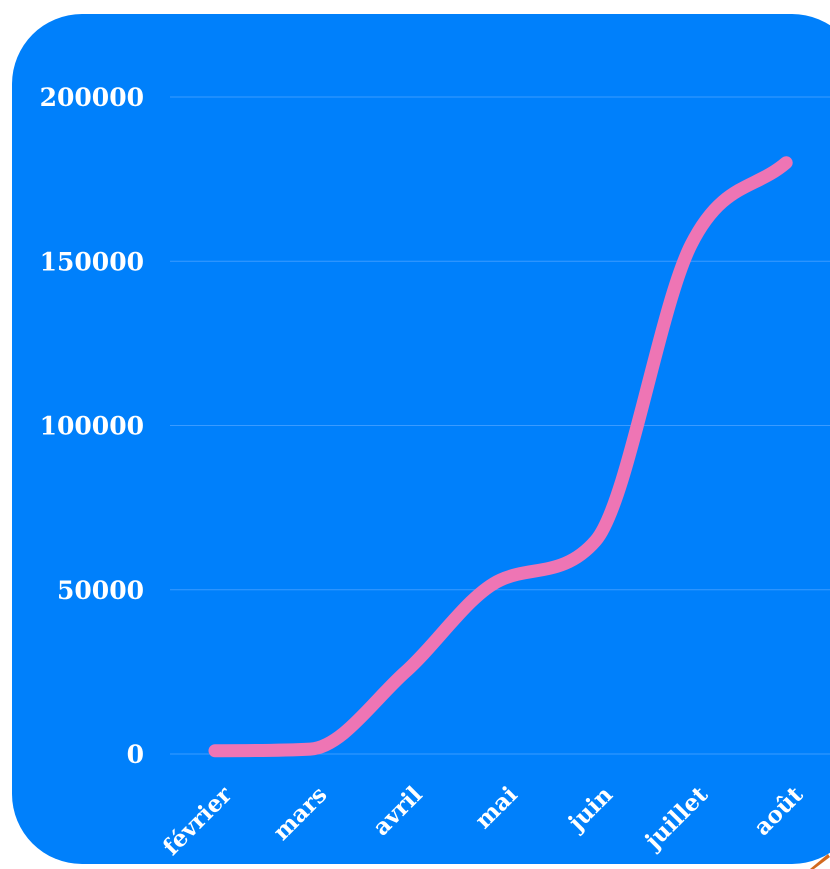 The width and height of the screenshot is (830, 869). I want to click on y-tick-label-3: 150000, so click(92, 261).